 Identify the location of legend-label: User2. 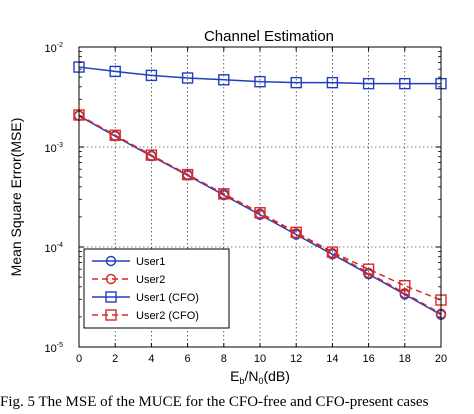
(150, 280).